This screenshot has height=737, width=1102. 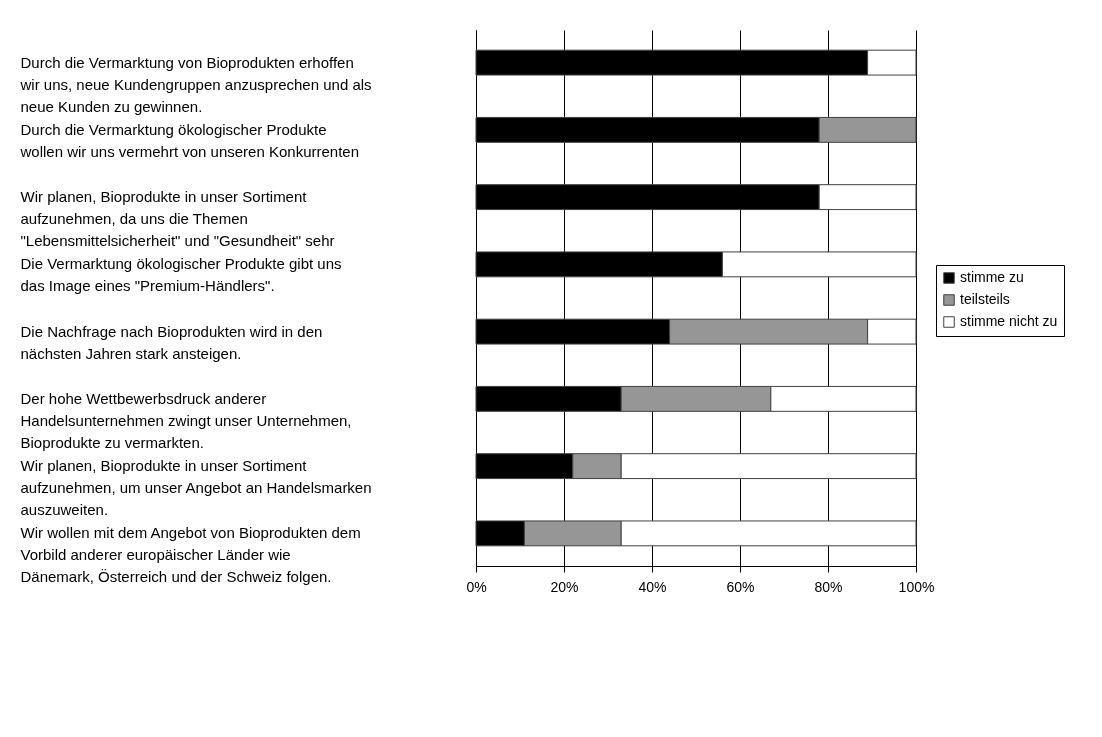 What do you see at coordinates (181, 275) in the screenshot?
I see `y-tick-label: Die Vermarktung ökologischer Produkte gibt uns das Image eines "Premium-Händlers".` at bounding box center [181, 275].